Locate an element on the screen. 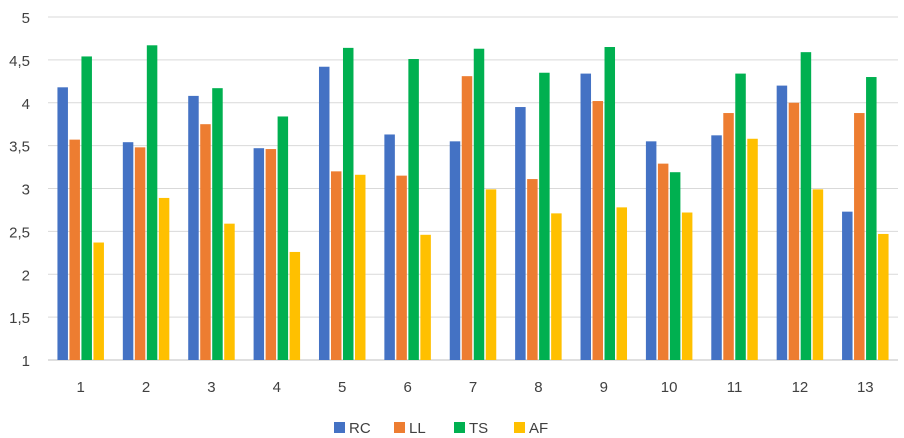 The width and height of the screenshot is (904, 438). x-tick-label: 7 is located at coordinates (473, 387).